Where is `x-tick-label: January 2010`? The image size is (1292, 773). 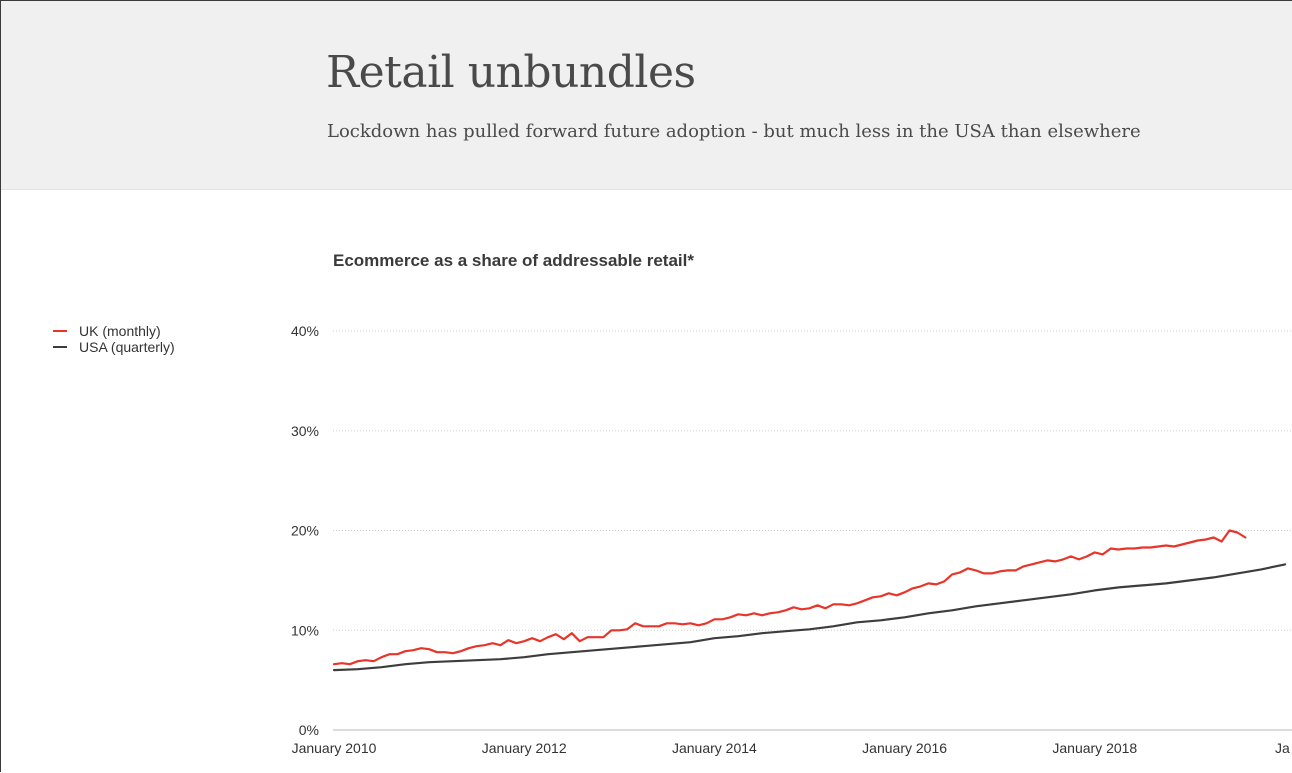
x-tick-label: January 2010 is located at coordinates (334, 748).